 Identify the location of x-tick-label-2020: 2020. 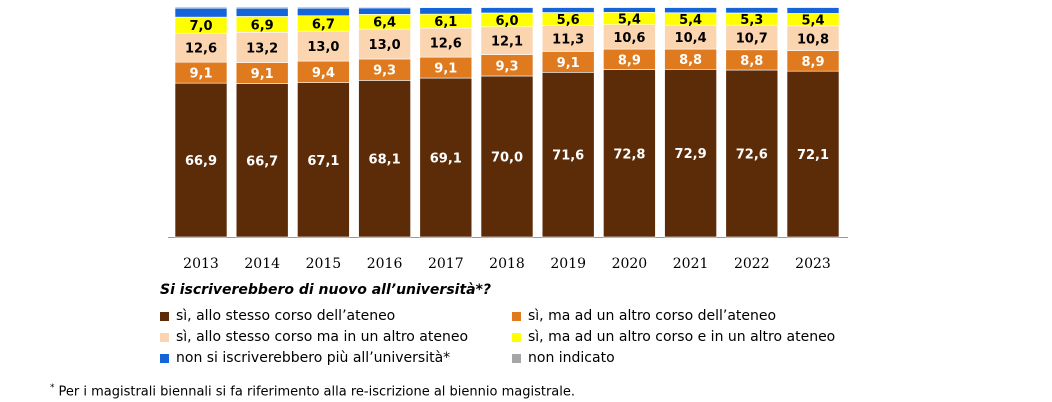
(630, 264).